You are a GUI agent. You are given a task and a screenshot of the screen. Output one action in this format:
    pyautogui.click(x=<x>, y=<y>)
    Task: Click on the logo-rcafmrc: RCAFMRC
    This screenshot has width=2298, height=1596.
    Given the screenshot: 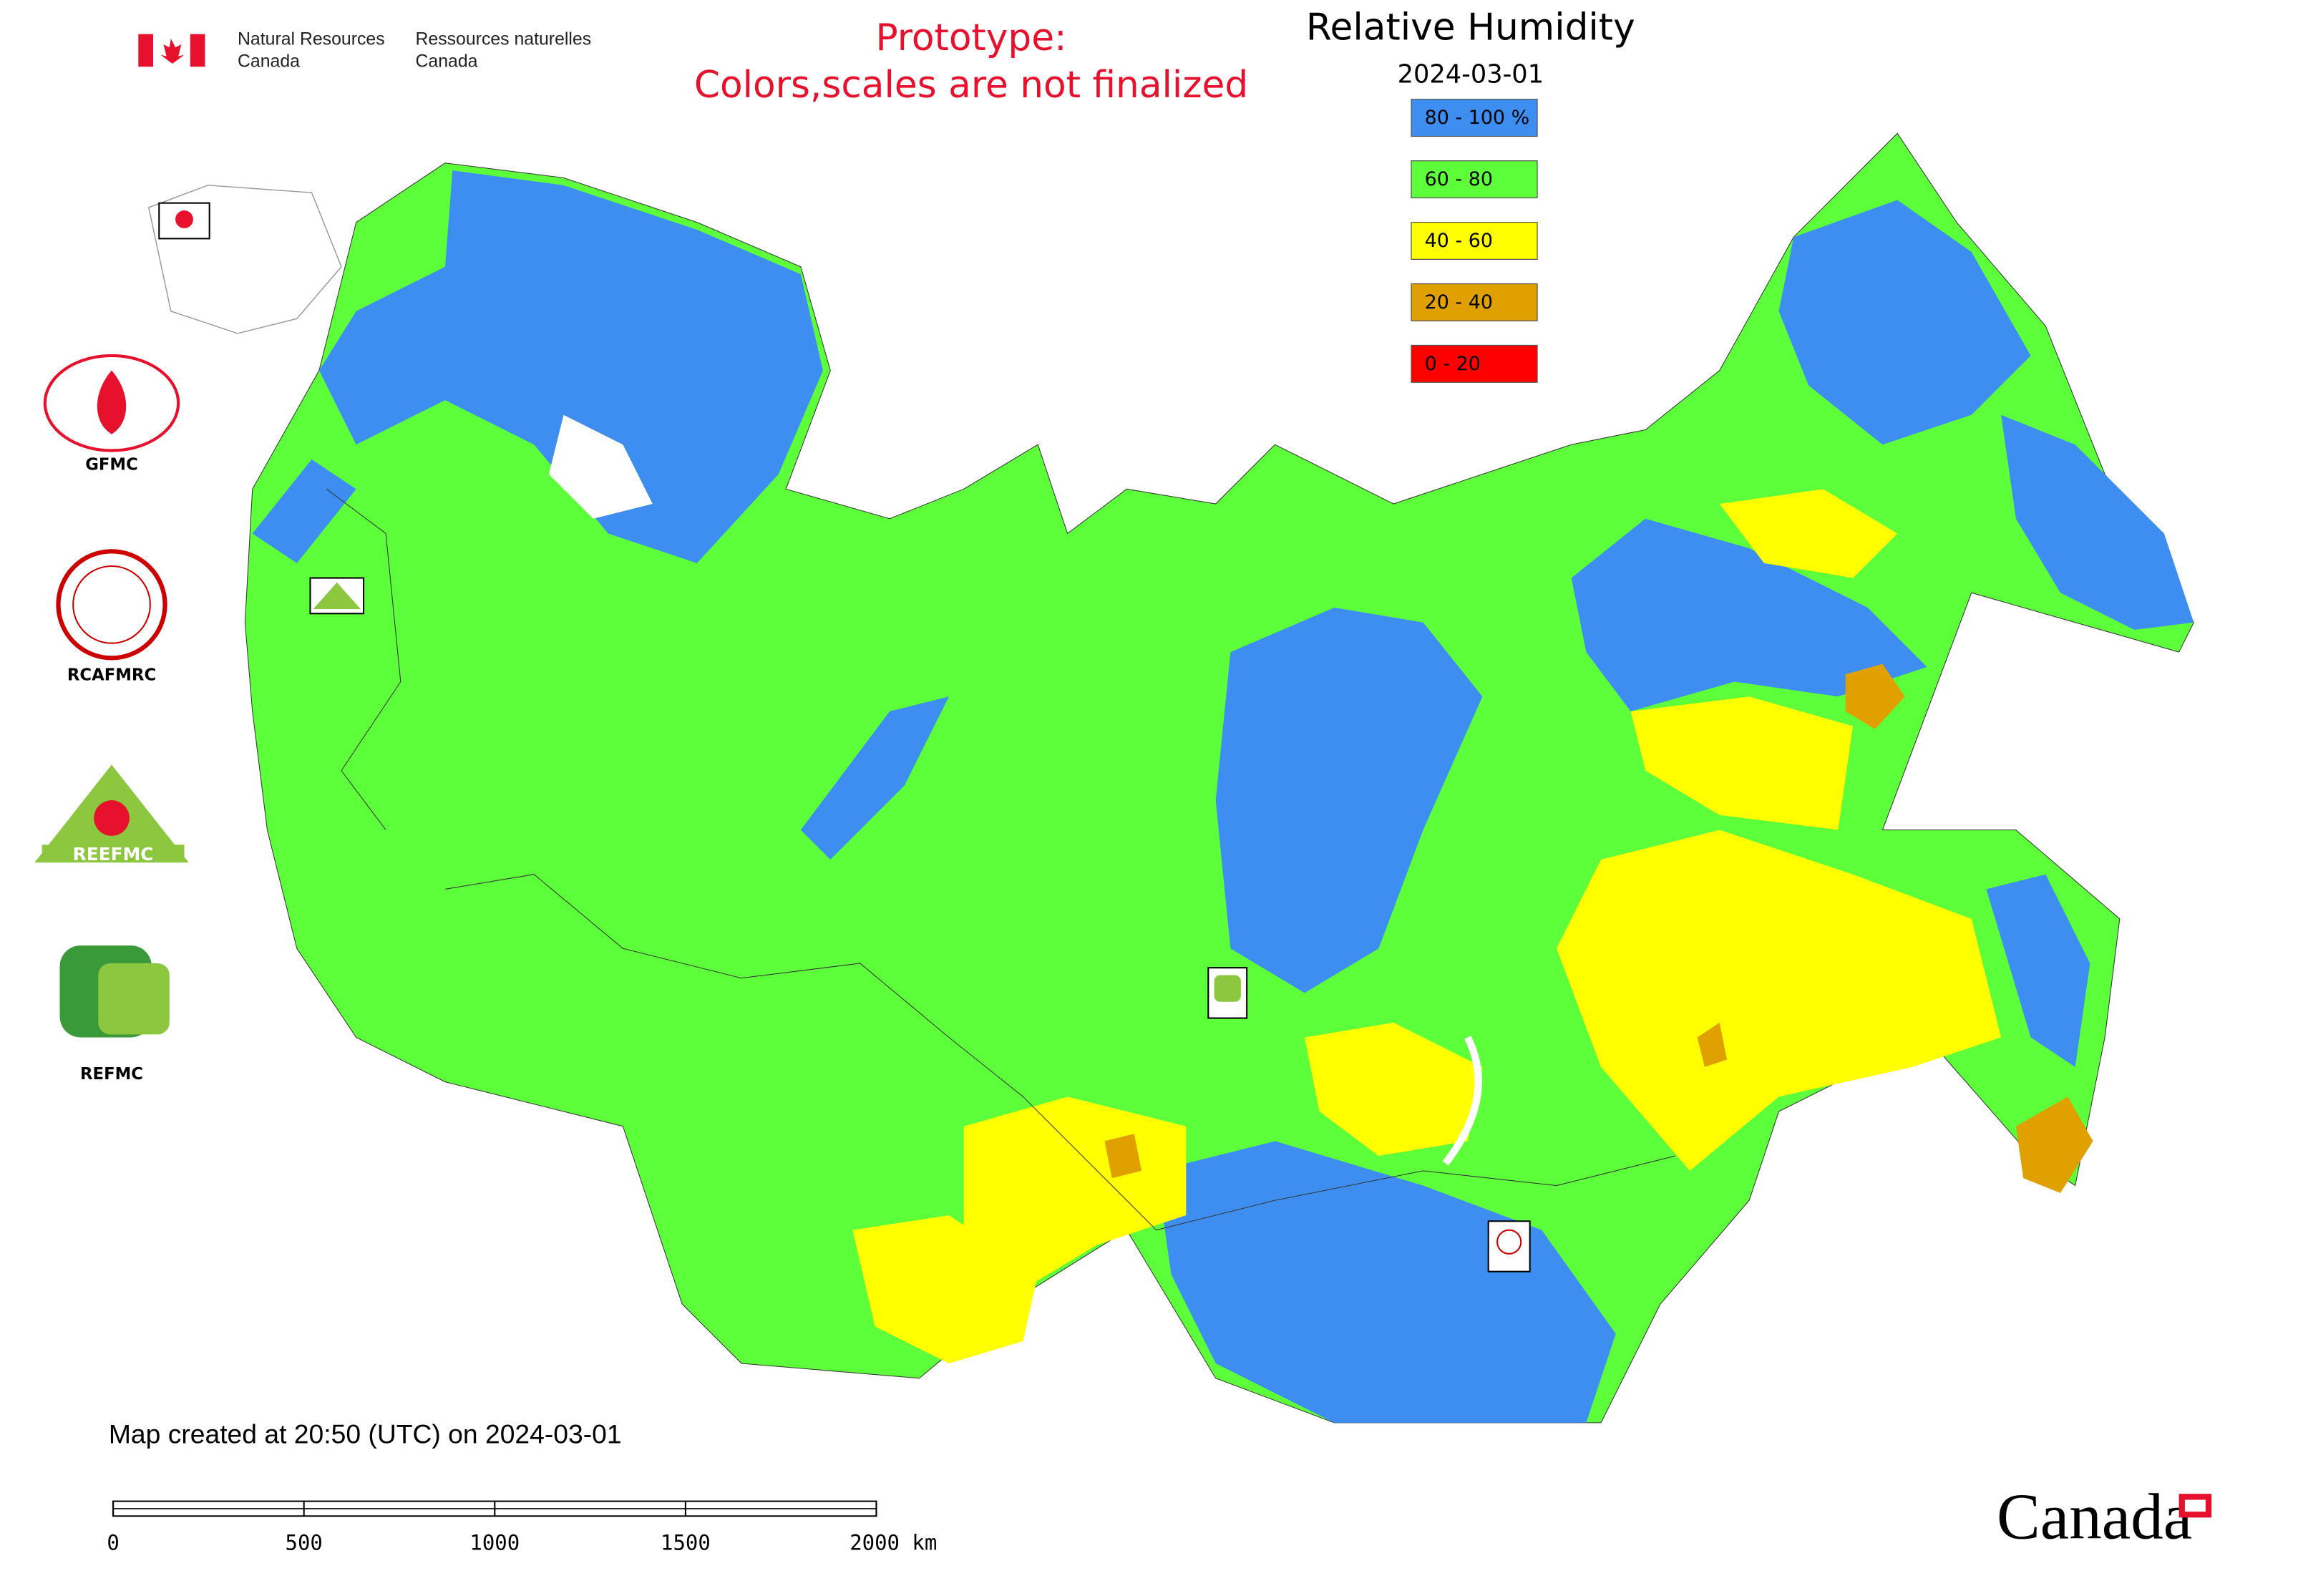 What is the action you would take?
    pyautogui.click(x=112, y=617)
    